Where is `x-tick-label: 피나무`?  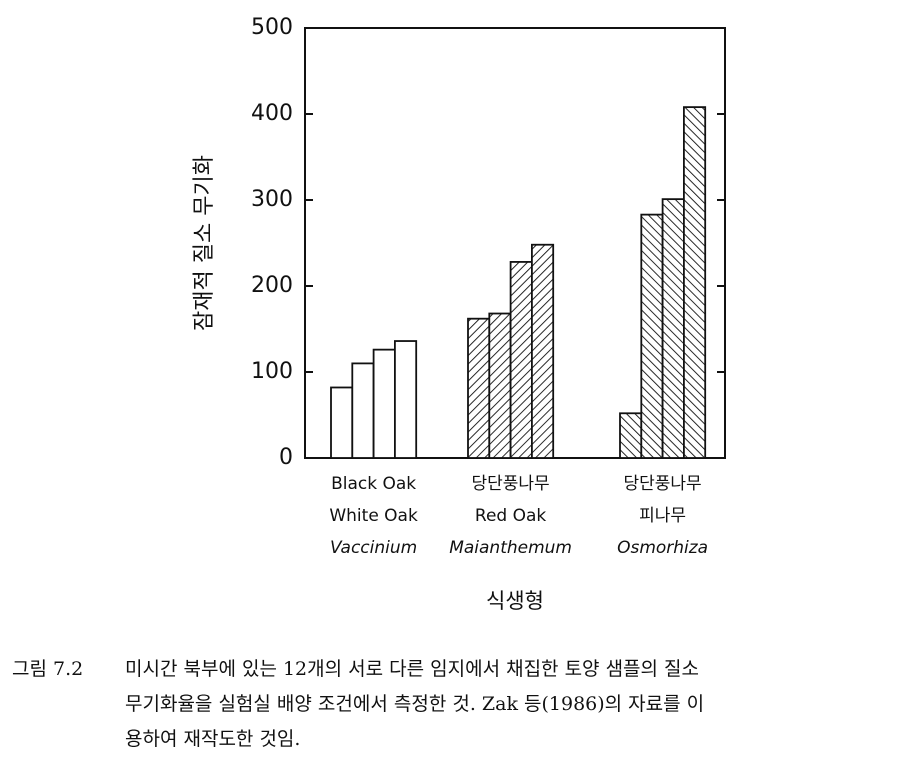 x-tick-label: 피나무 is located at coordinates (662, 516).